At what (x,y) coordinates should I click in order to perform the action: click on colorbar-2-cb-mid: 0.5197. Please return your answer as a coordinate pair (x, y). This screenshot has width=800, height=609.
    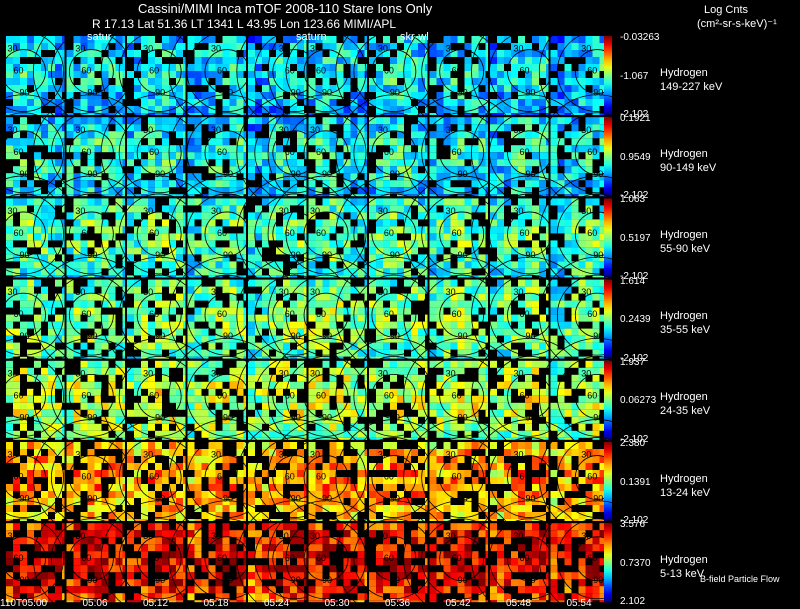
    Looking at the image, I should click on (635, 238).